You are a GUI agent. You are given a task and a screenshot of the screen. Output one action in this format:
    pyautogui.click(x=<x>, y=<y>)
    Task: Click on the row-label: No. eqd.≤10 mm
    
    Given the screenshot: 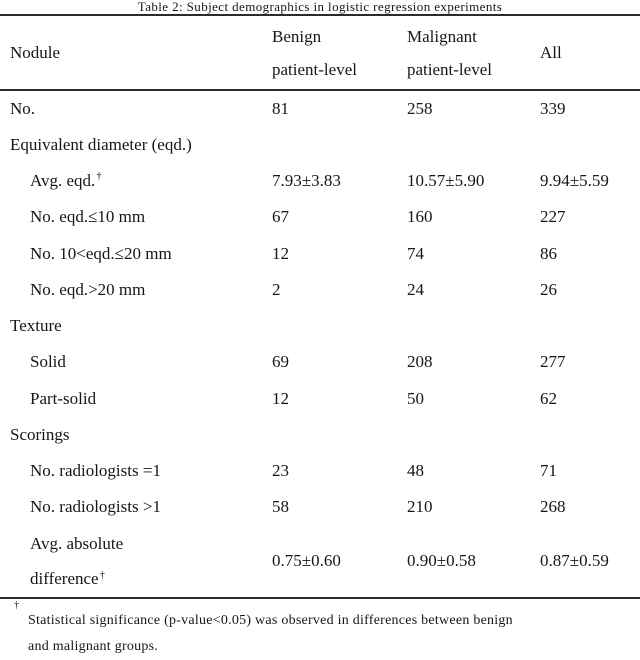 What is the action you would take?
    pyautogui.click(x=131, y=217)
    